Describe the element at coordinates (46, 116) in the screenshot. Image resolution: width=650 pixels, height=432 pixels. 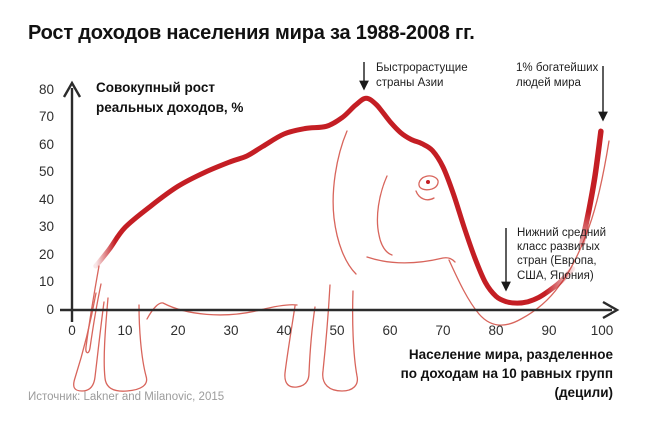
I see `y-tick-70: 70` at that location.